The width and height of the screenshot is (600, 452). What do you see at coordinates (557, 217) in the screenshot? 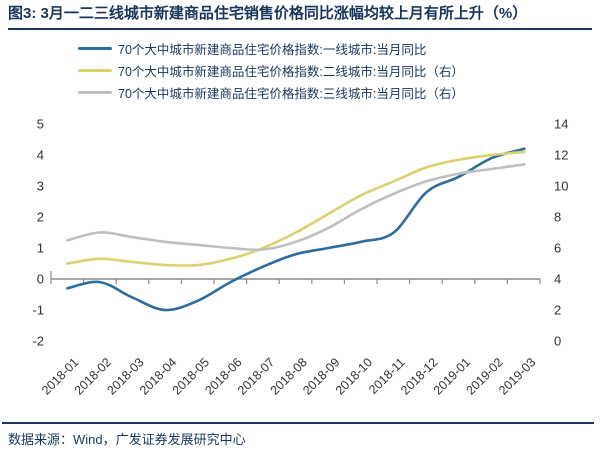
I see `right-axis-tick-label: 8` at bounding box center [557, 217].